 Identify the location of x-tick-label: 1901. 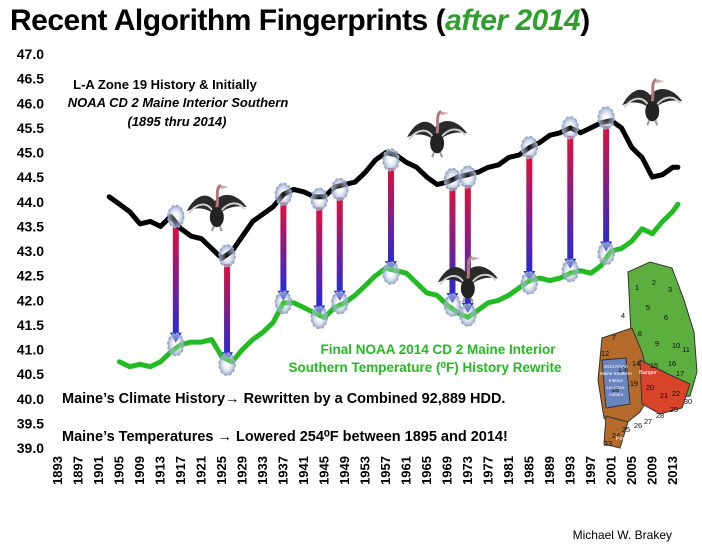
(98, 470).